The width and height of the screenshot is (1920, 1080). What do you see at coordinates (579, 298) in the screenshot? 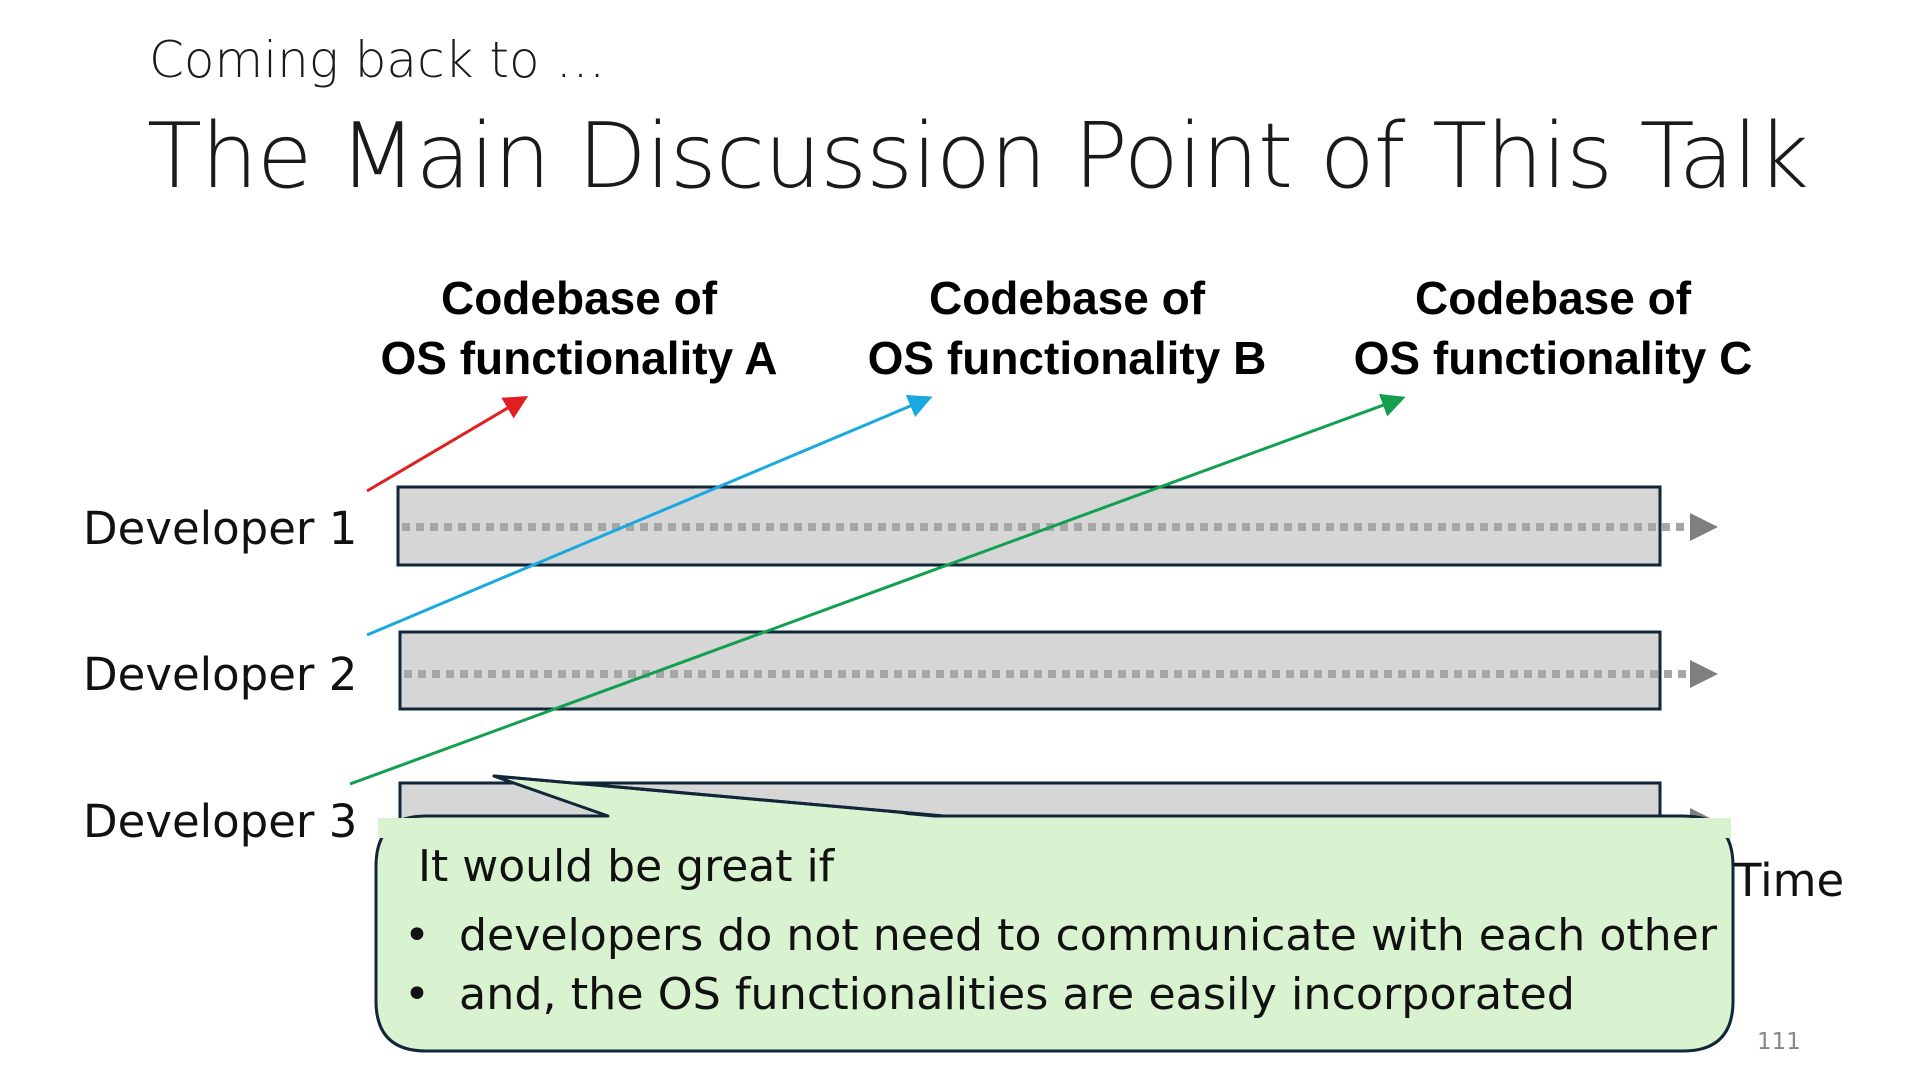
I see `codebase-a-line1: Codebase of` at bounding box center [579, 298].